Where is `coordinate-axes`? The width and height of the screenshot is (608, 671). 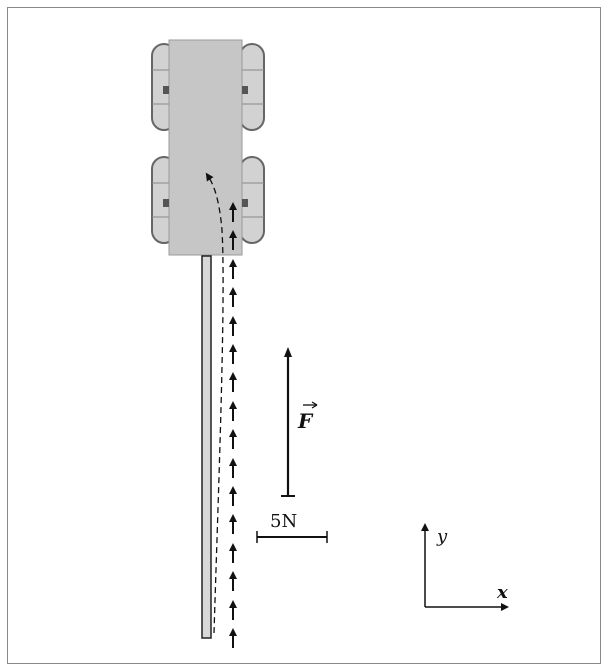
coordinate-axes is located at coordinates (465, 567).